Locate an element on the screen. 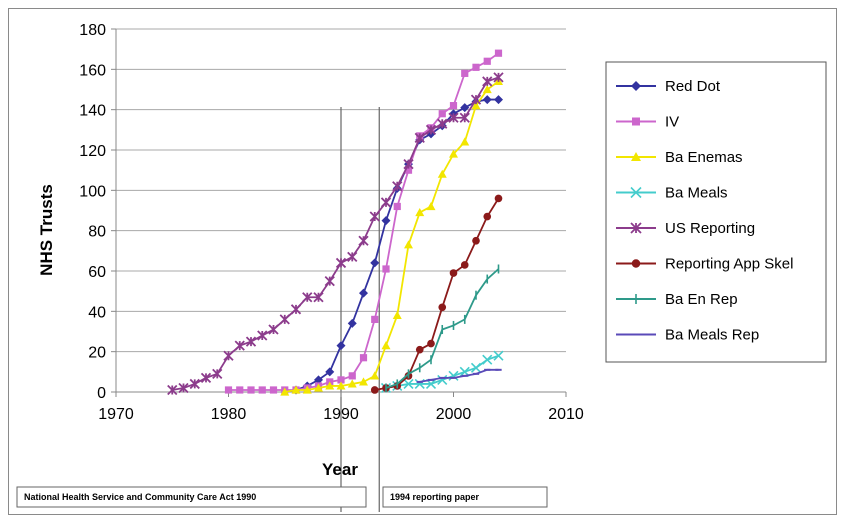 The height and width of the screenshot is (523, 845). legend-item: US Reporting is located at coordinates (685, 228).